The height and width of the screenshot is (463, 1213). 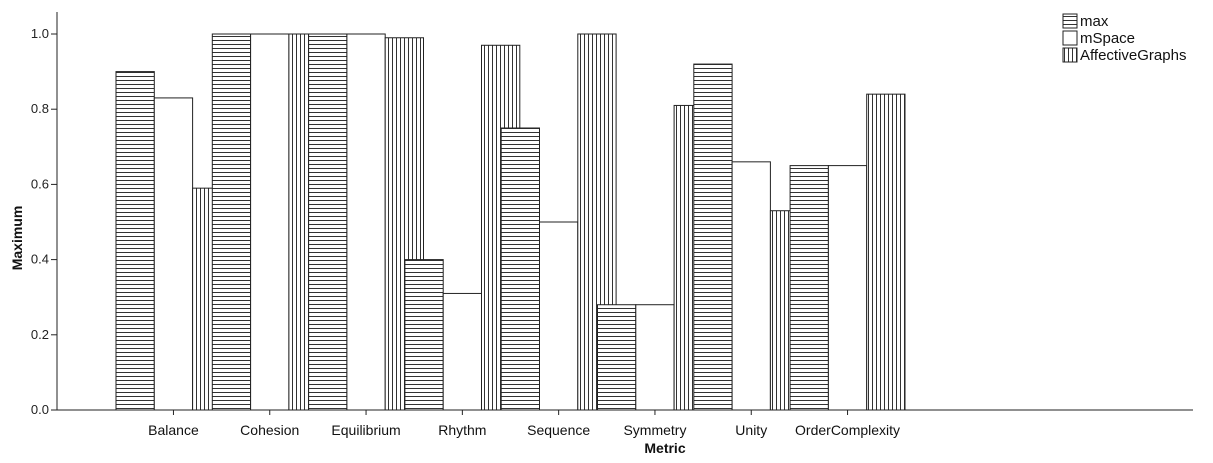 What do you see at coordinates (173, 254) in the screenshot?
I see `bar-mspace-balance` at bounding box center [173, 254].